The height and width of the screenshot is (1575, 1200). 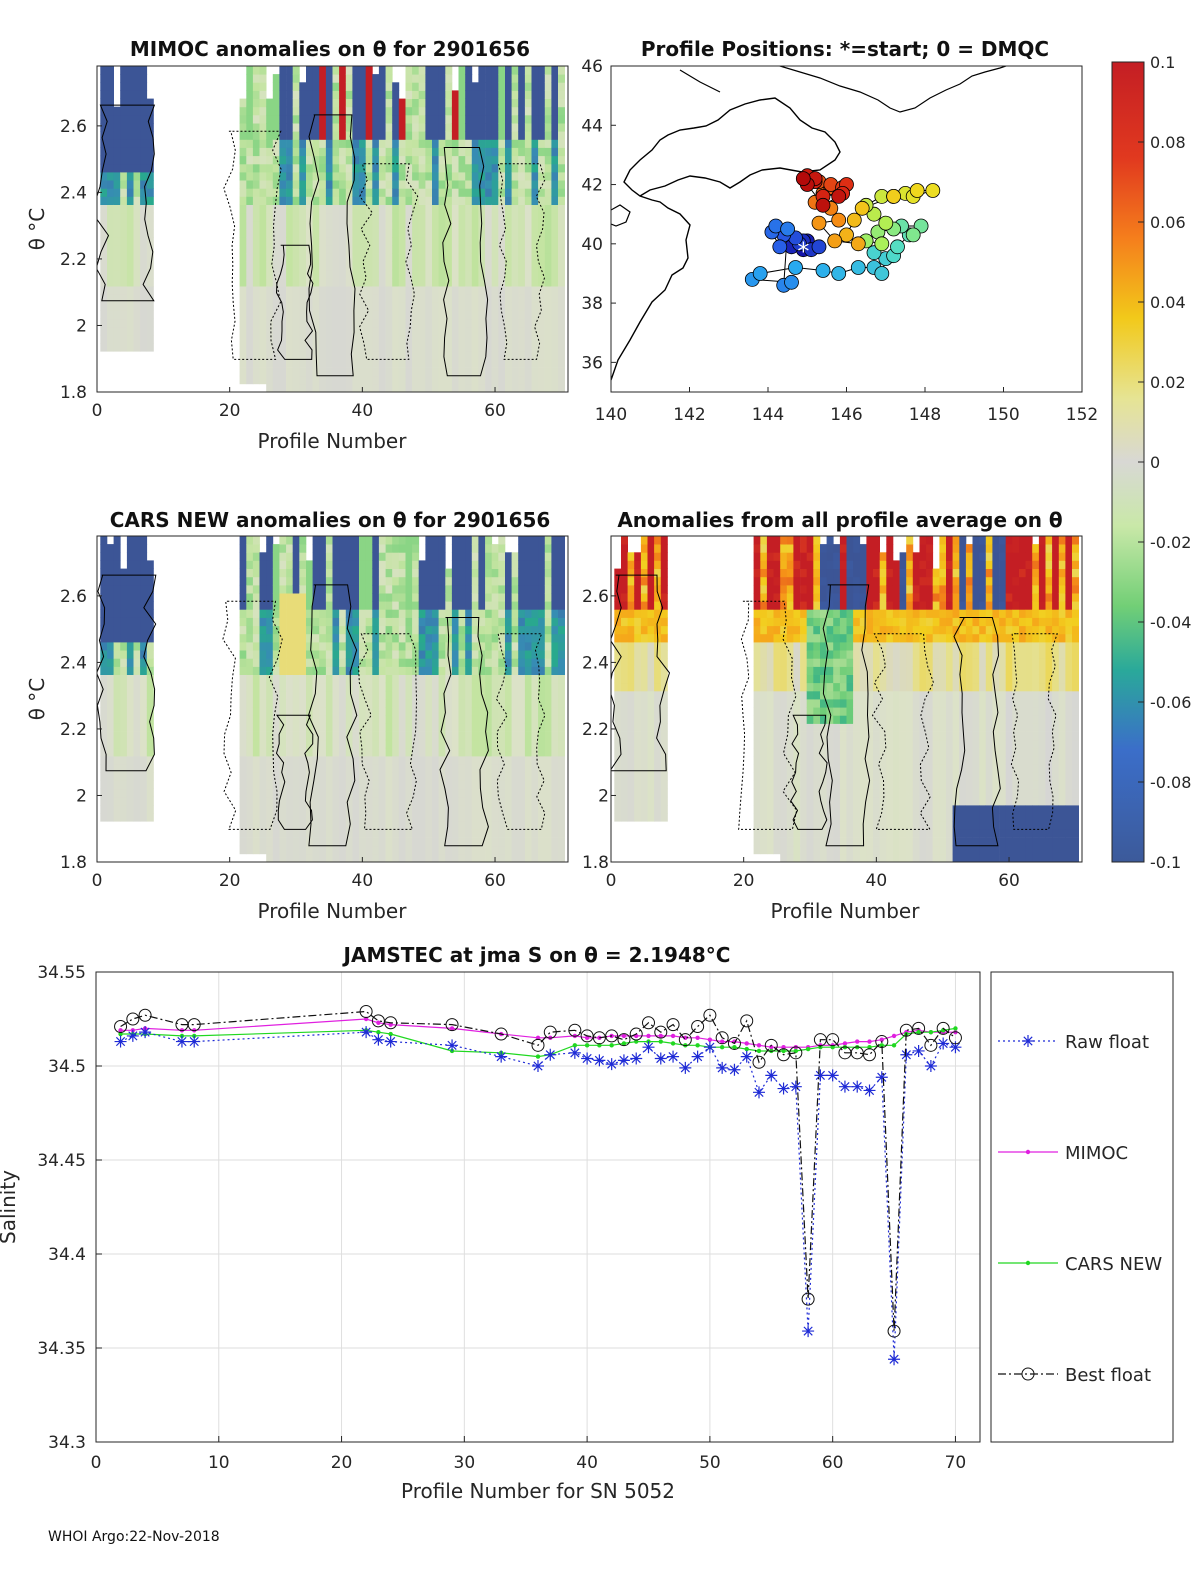 I want to click on map-profile-point, so click(x=823, y=205).